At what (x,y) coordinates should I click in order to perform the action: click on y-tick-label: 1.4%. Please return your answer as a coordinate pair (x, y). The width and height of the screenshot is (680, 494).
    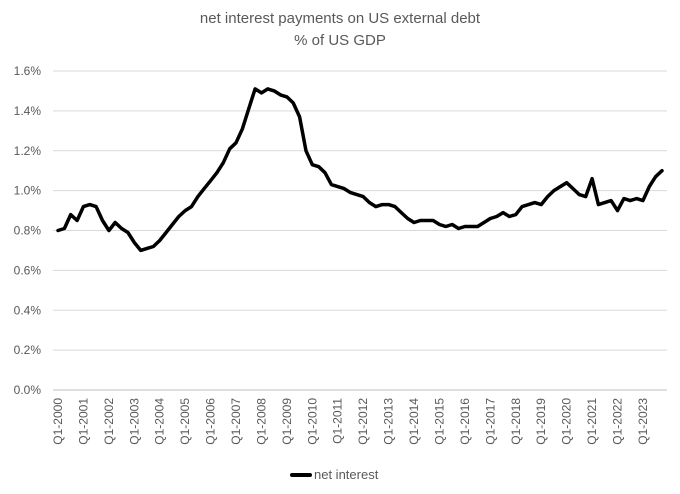
    Looking at the image, I should click on (28, 111).